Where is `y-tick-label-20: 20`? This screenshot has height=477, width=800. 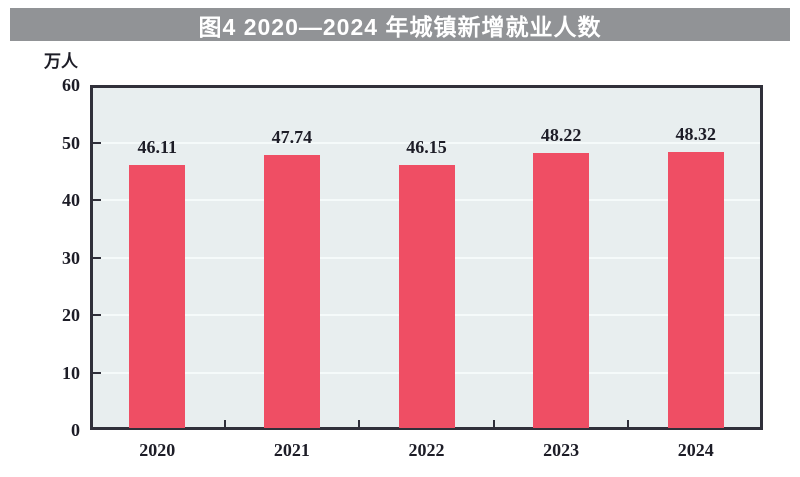
y-tick-label-20: 20 is located at coordinates (71, 315).